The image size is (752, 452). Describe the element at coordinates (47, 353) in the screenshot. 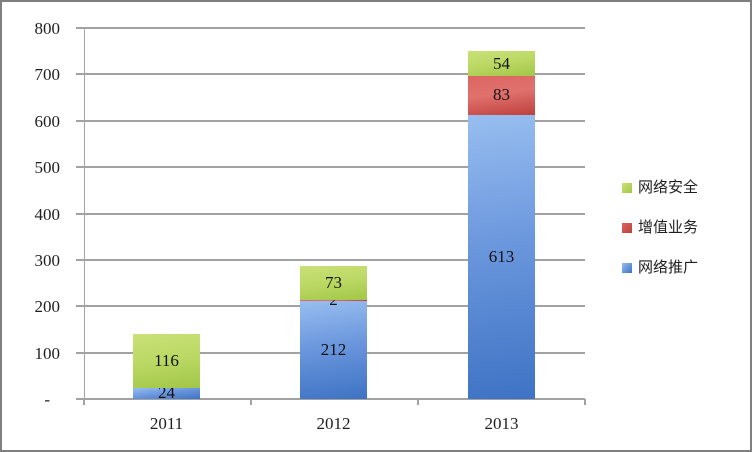

I see `y-tick-label: 100` at that location.